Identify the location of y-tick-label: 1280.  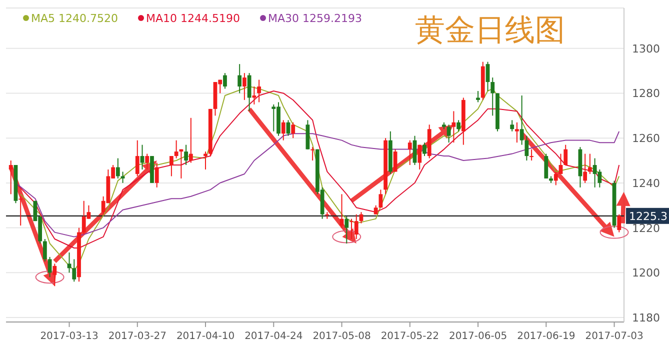
(646, 93).